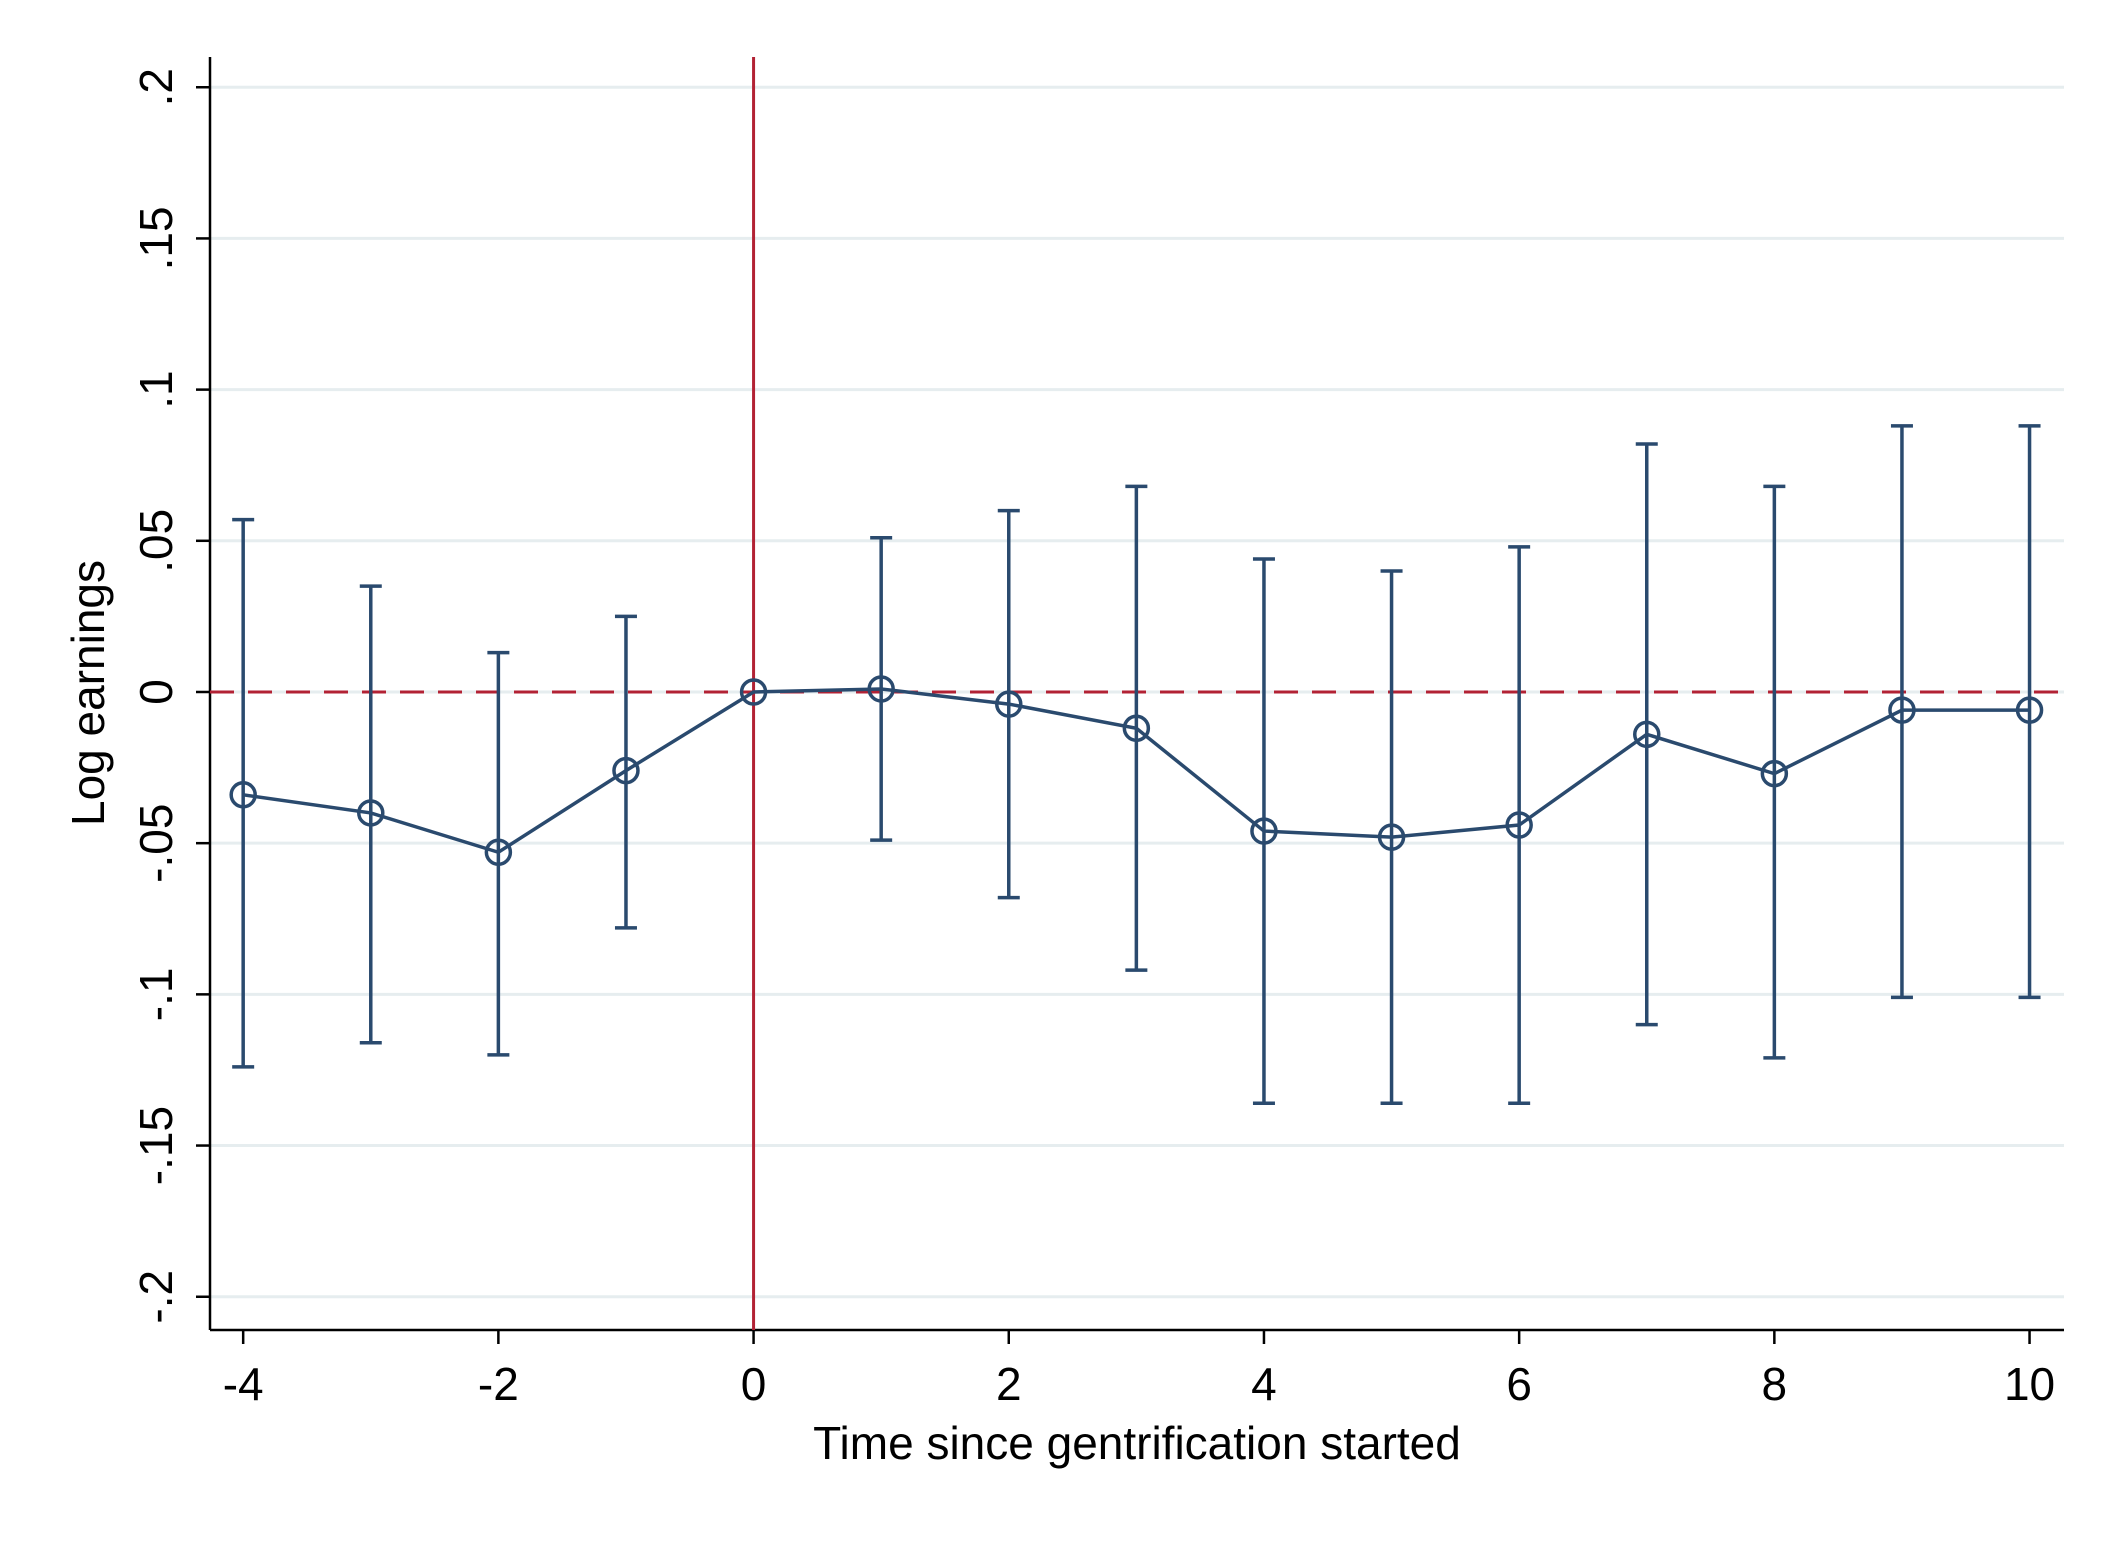 The image size is (2120, 1542). I want to click on series-line, so click(1136, 771).